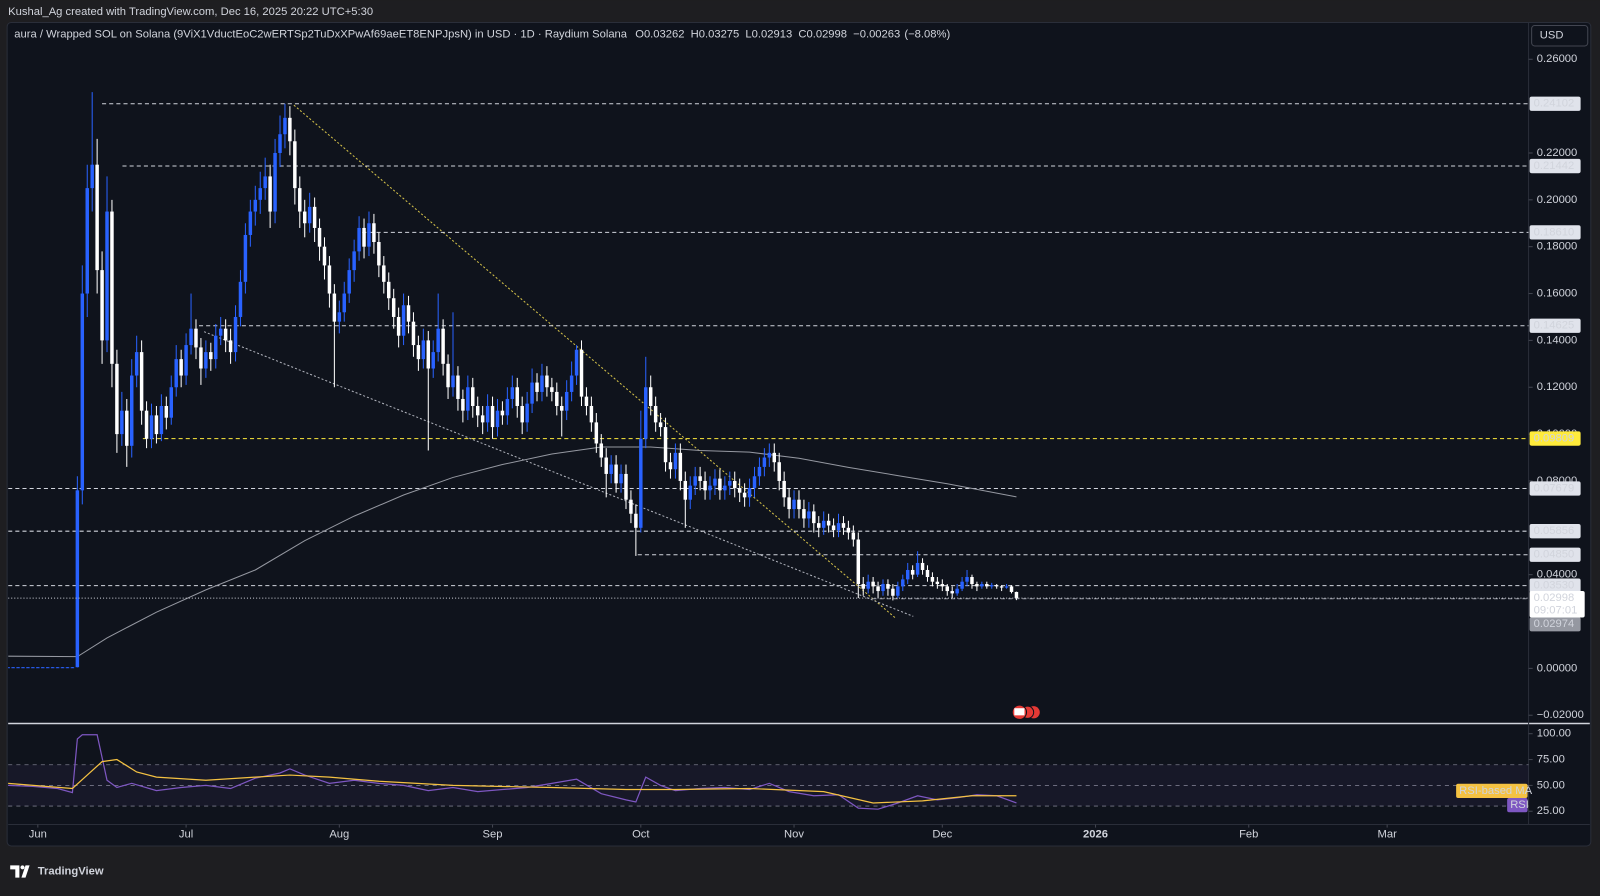 The image size is (1600, 896). I want to click on x-tick-label: Mar, so click(1387, 835).